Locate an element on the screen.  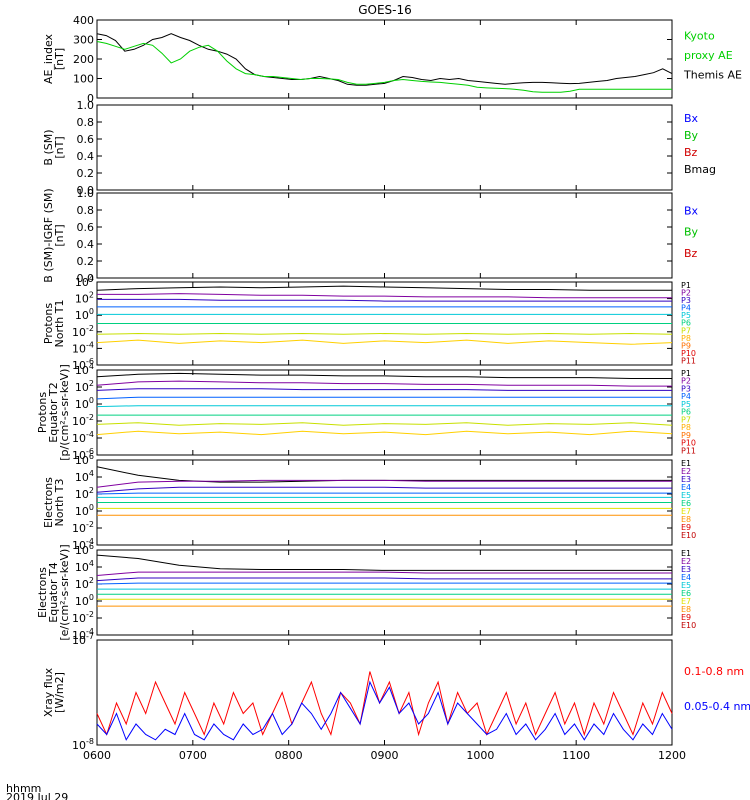
legend-entry: 0.05-0.4 nm is located at coordinates (717, 706).